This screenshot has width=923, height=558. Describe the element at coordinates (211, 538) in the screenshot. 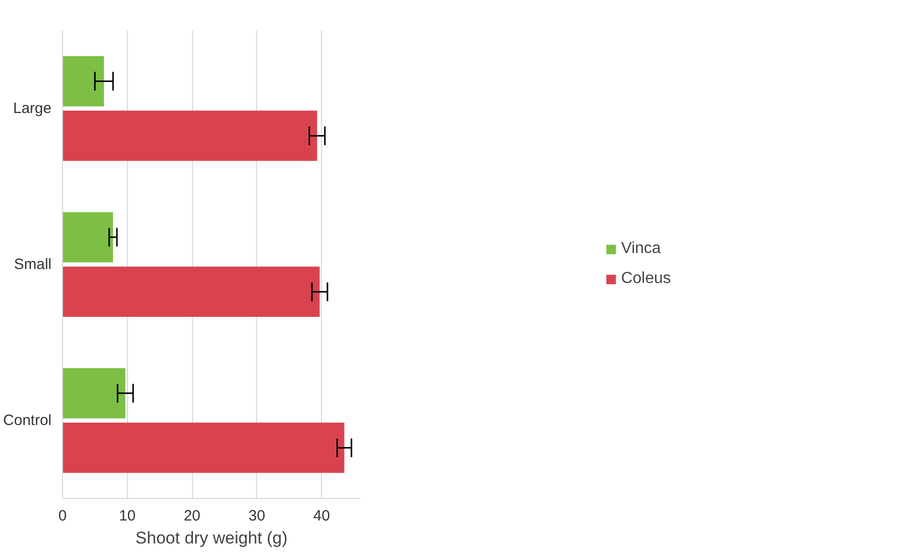

I see `x-axis-title: Shoot dry weight (g)` at that location.